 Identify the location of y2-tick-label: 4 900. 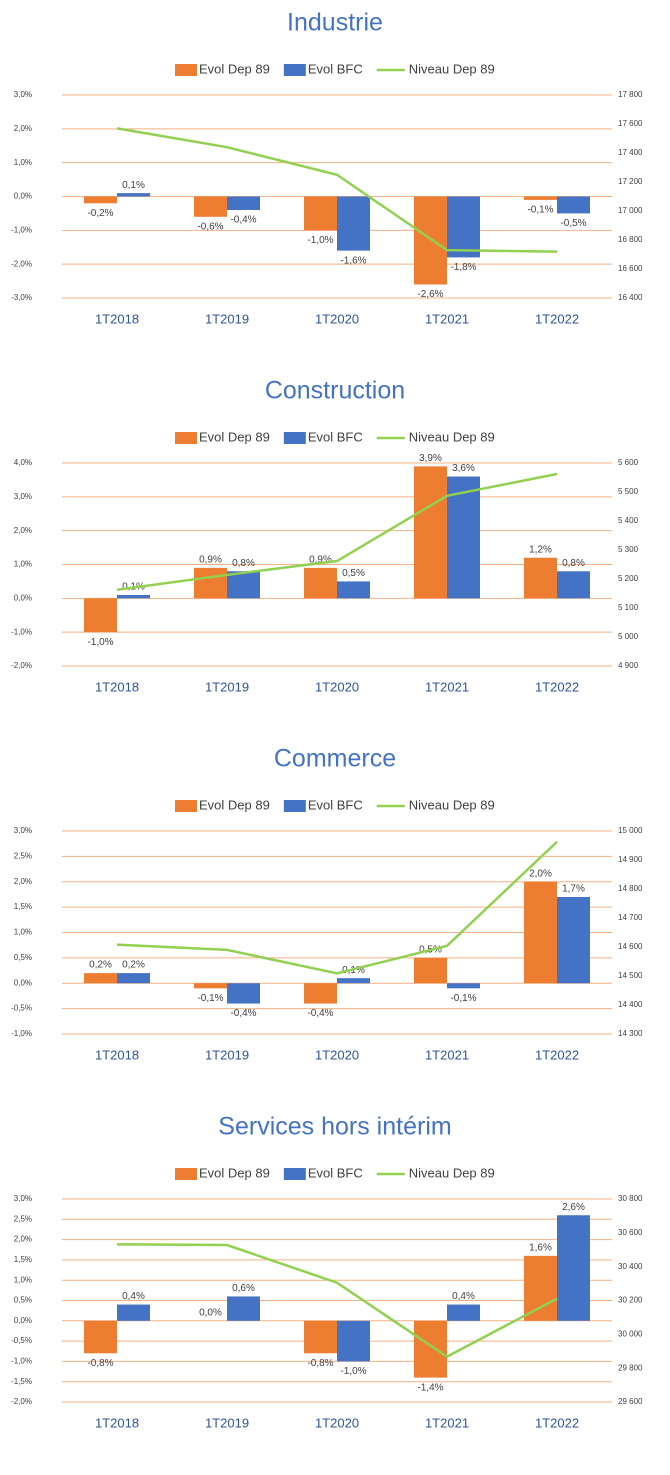
(628, 665).